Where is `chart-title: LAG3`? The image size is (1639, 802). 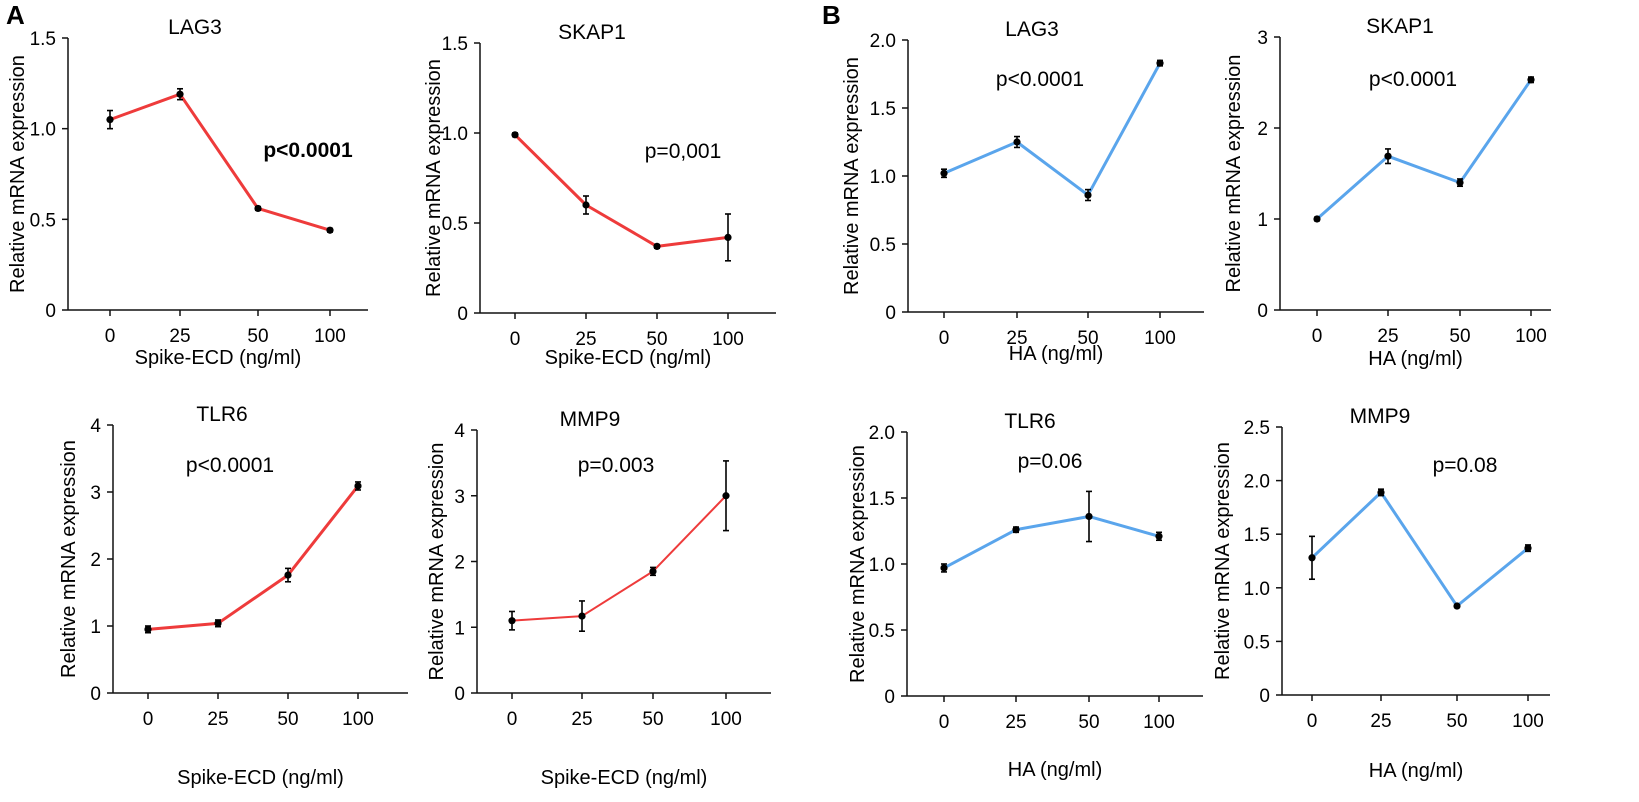 chart-title: LAG3 is located at coordinates (195, 27).